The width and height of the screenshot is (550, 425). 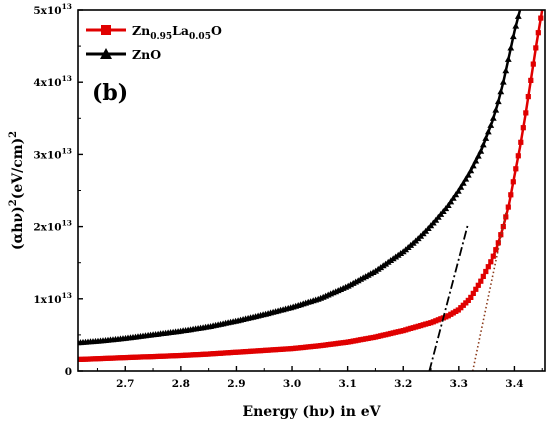 What do you see at coordinates (52, 9) in the screenshot?
I see `y-tick-label: 5x10¹³` at bounding box center [52, 9].